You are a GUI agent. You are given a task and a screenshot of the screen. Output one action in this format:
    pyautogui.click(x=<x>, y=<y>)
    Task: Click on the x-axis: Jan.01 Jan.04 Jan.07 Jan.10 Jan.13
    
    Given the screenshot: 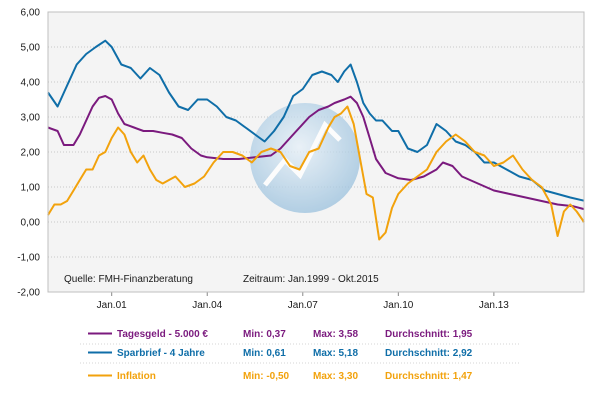 What is the action you would take?
    pyautogui.click(x=303, y=301)
    